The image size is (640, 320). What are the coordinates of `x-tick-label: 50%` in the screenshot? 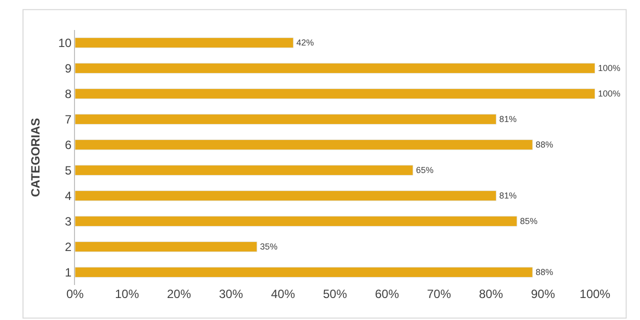 It's located at (335, 294).